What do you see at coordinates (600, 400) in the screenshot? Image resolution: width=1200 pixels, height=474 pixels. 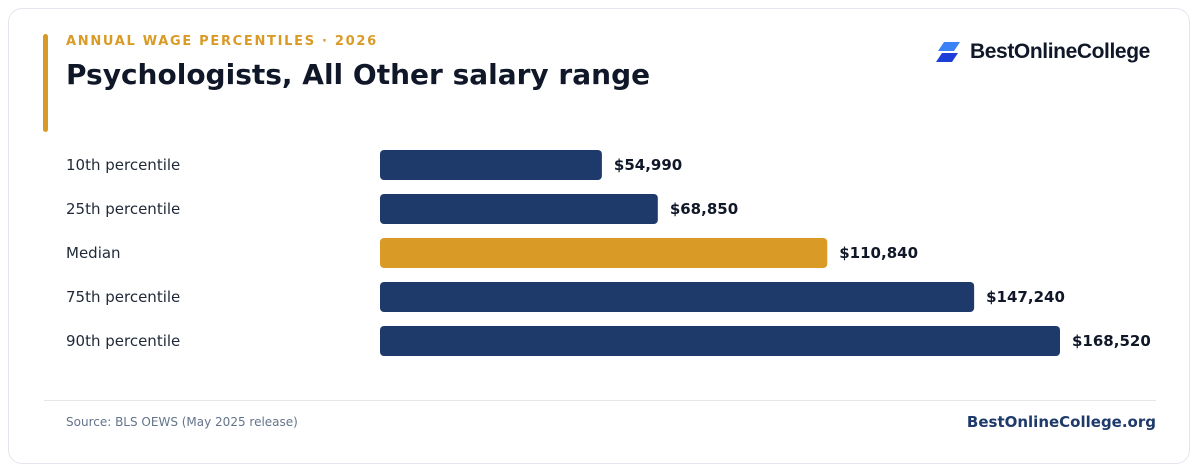 I see `footer-divider` at bounding box center [600, 400].